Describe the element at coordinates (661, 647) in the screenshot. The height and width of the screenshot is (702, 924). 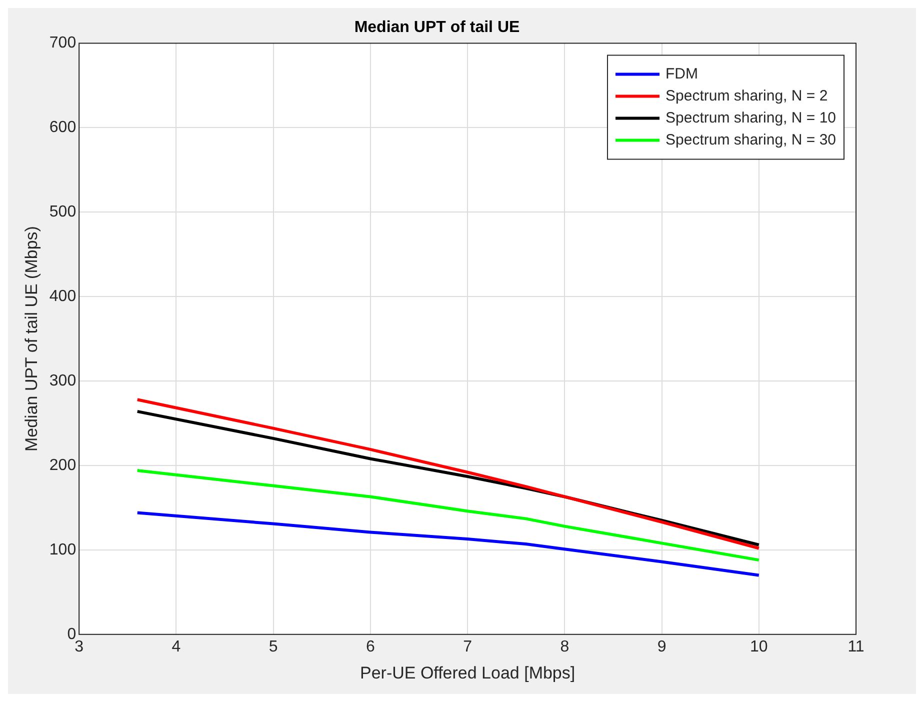
I see `x-tick-label: 9` at that location.